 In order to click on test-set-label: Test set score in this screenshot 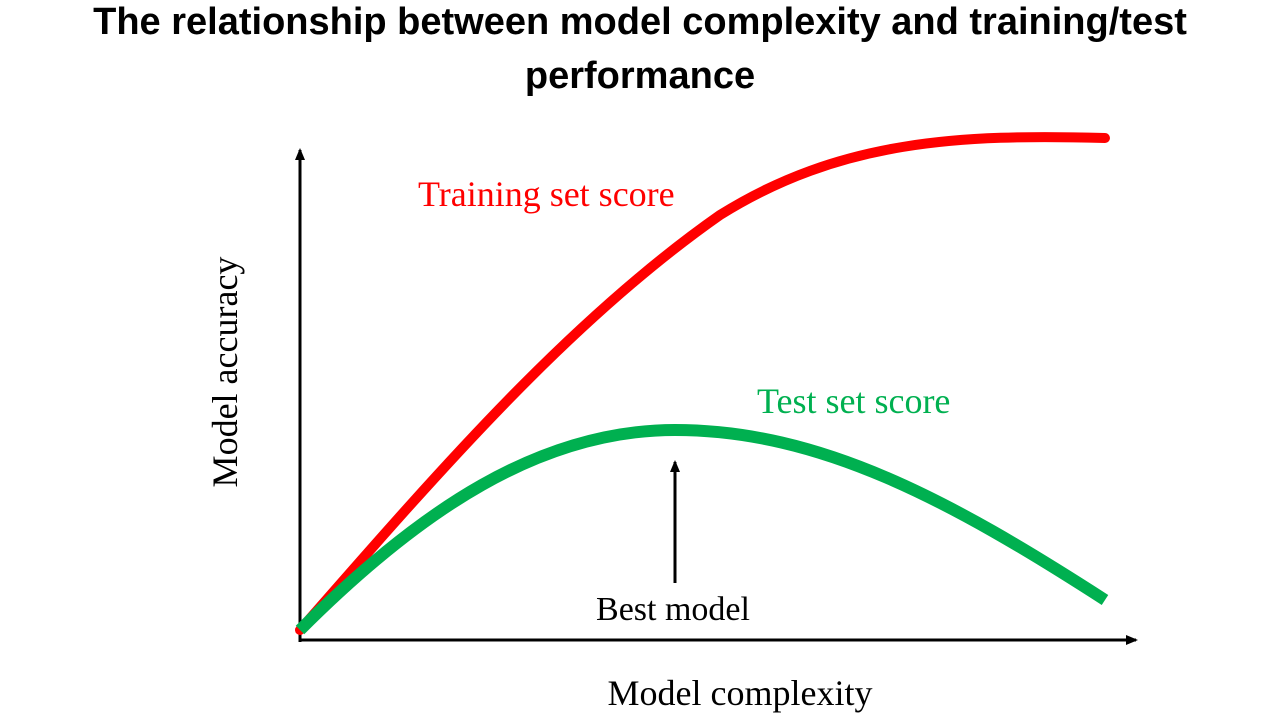, I will do `click(853, 401)`.